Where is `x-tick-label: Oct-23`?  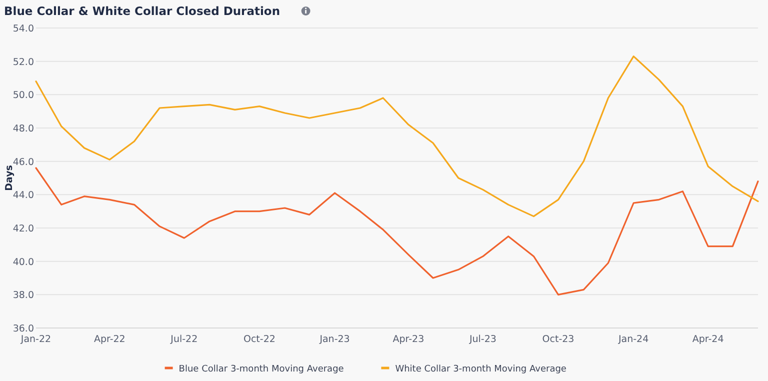
x-tick-label: Oct-23 is located at coordinates (558, 339).